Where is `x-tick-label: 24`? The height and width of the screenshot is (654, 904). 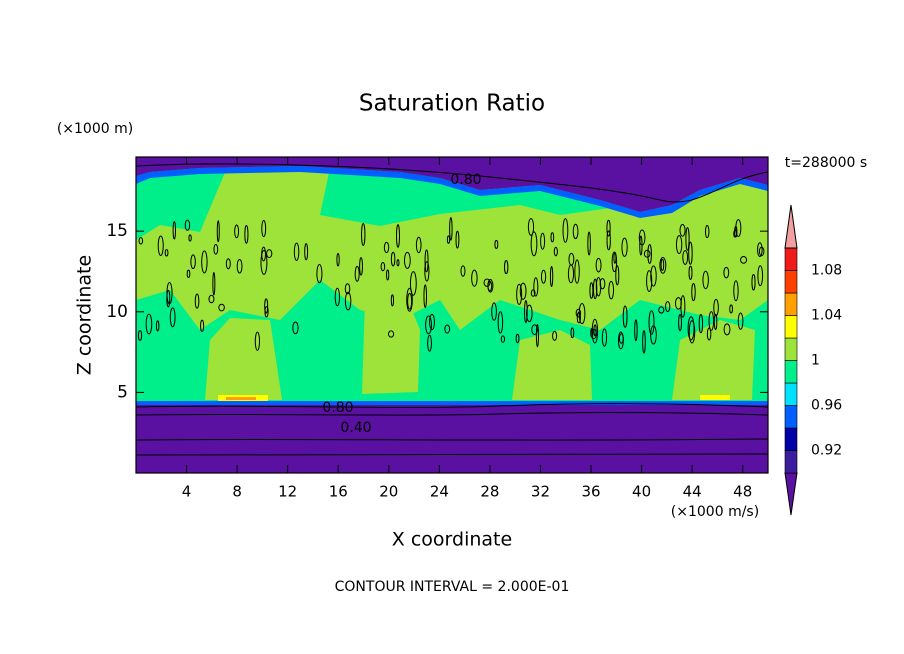 x-tick-label: 24 is located at coordinates (439, 492).